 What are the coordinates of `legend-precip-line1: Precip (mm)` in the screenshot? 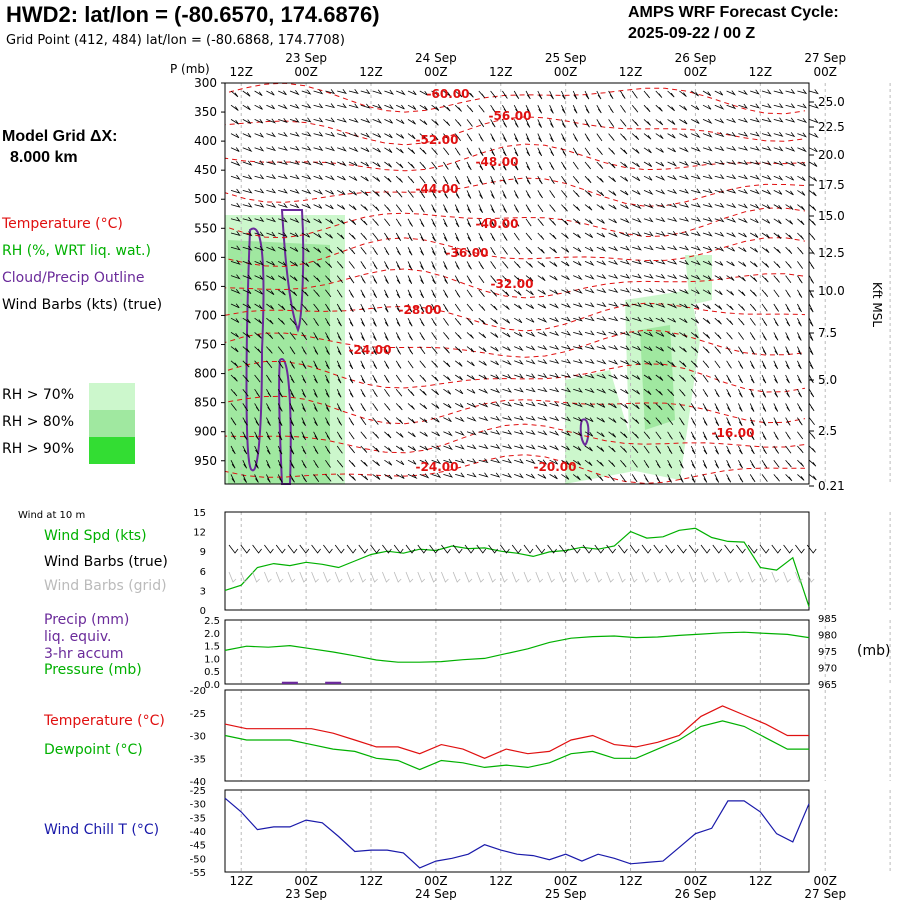 It's located at (87, 620).